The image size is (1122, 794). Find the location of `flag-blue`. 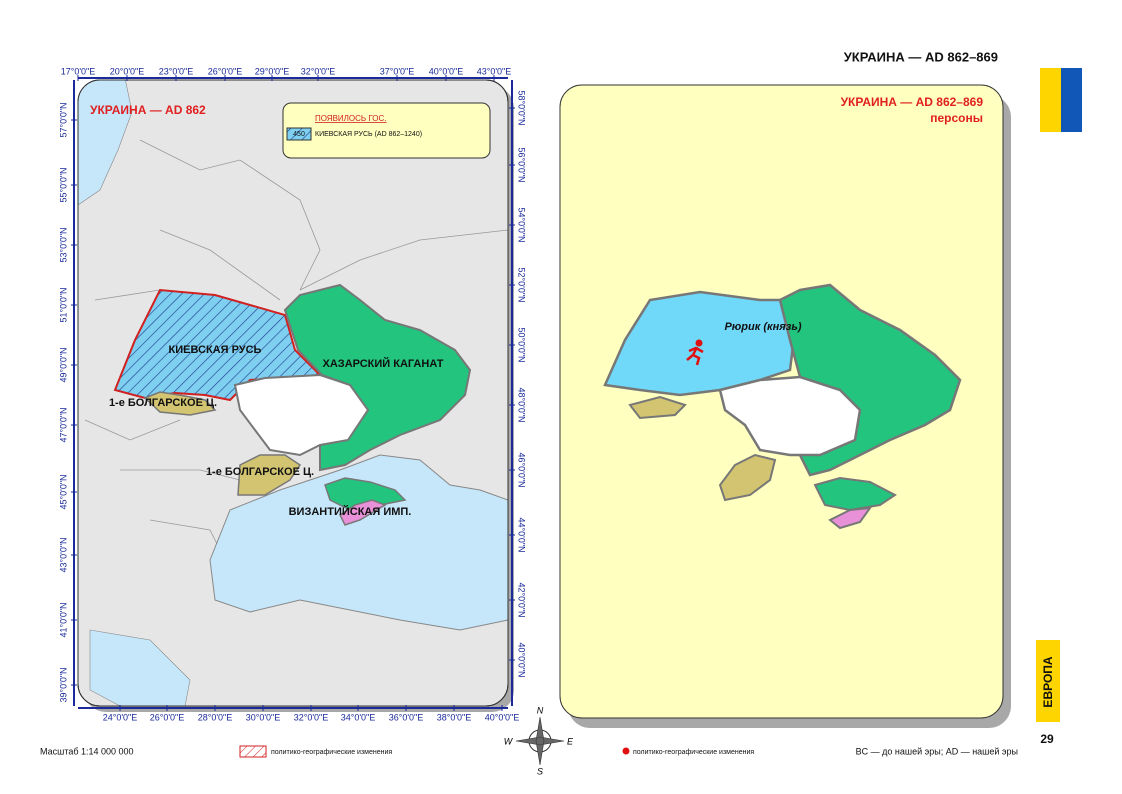

flag-blue is located at coordinates (1071, 100).